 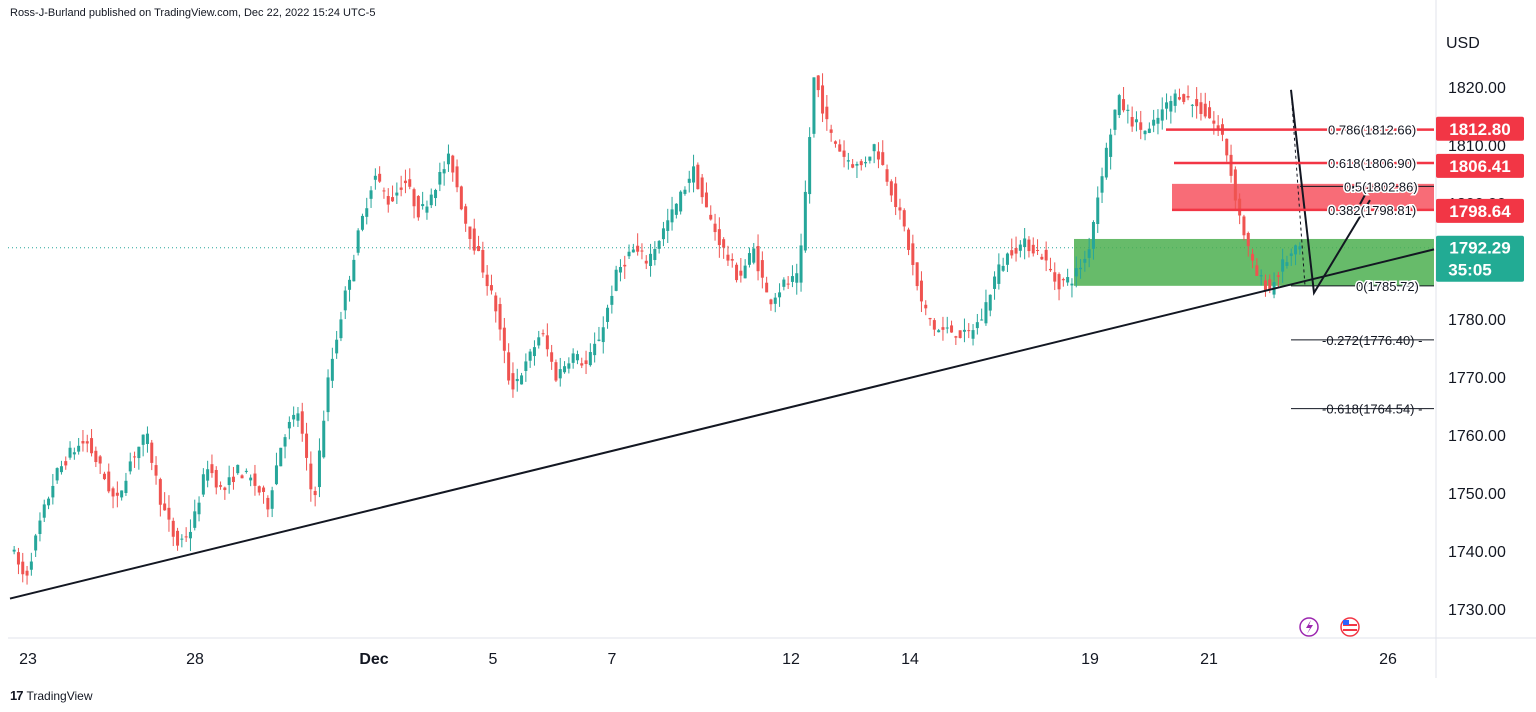 I want to click on x-tick-label: 5, so click(x=493, y=659).